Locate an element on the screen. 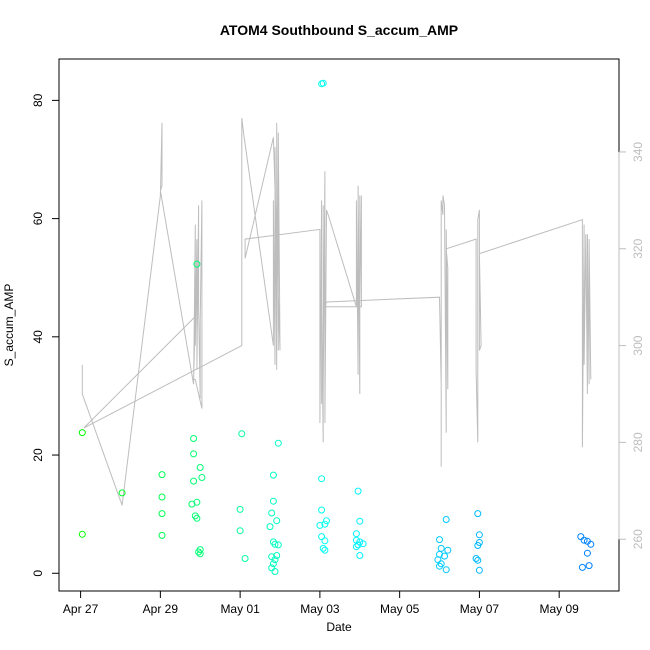 The image size is (650, 650). x-tick-label: May 05 is located at coordinates (400, 609).